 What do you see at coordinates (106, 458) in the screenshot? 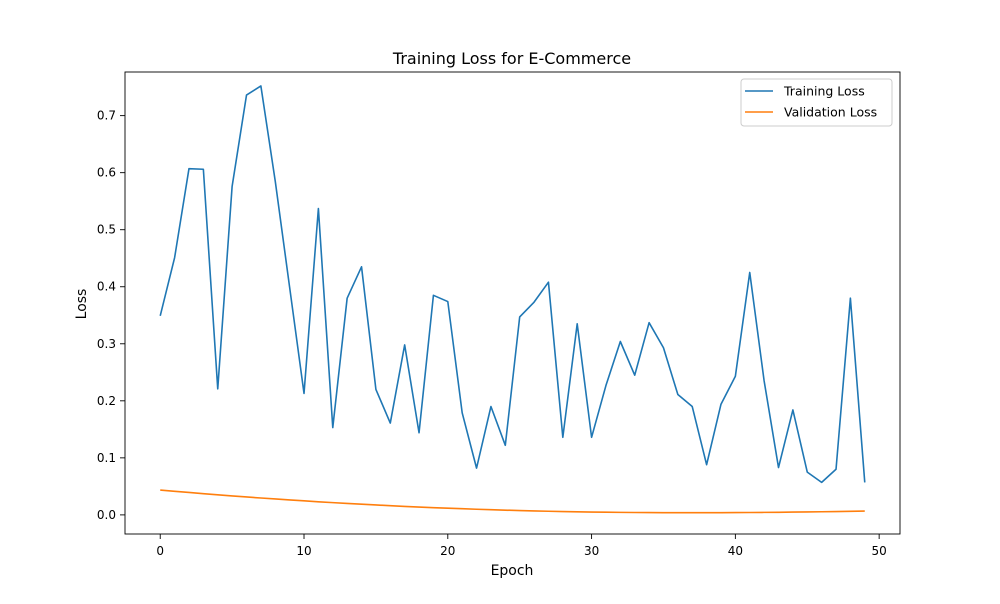
I see `y-tick-label: 0.1` at bounding box center [106, 458].